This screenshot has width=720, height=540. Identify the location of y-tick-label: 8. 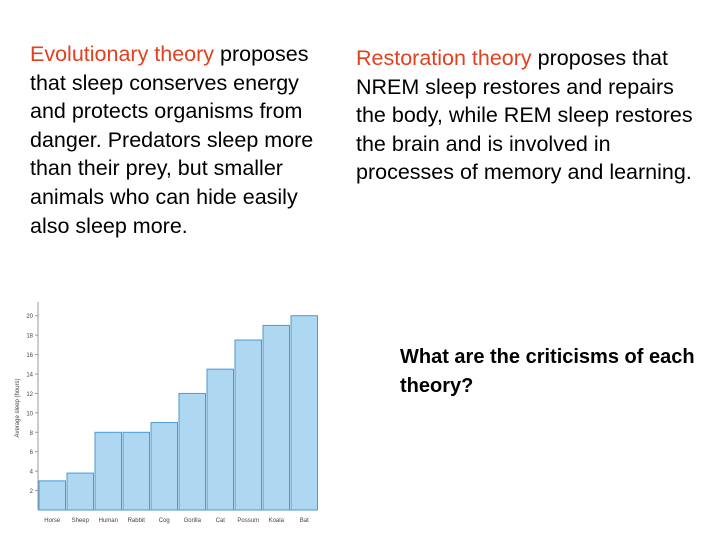
(32, 434).